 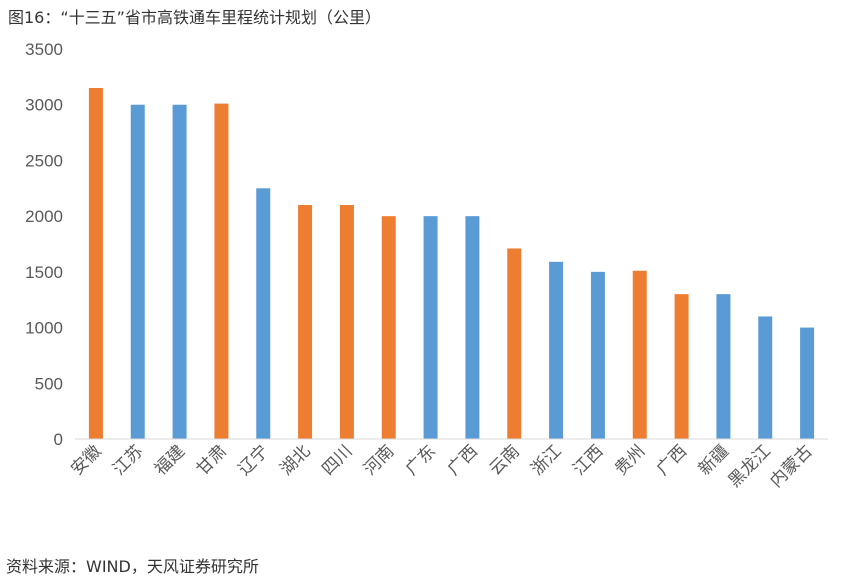 I want to click on y-tick-label: 1000, so click(x=44, y=328).